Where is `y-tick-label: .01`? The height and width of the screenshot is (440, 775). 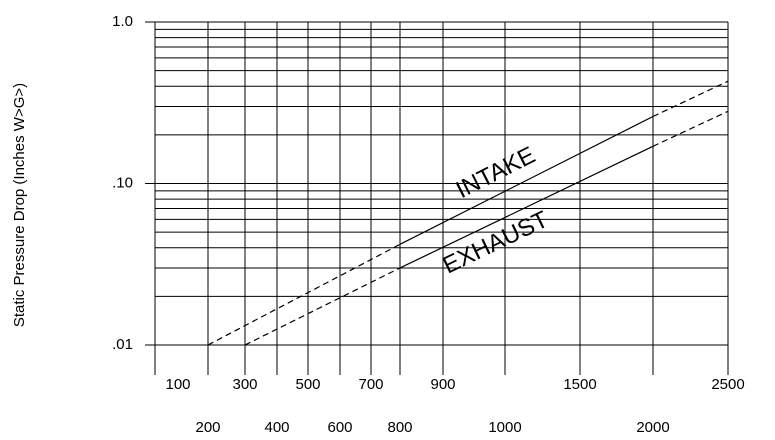
y-tick-label: .01 is located at coordinates (122, 344).